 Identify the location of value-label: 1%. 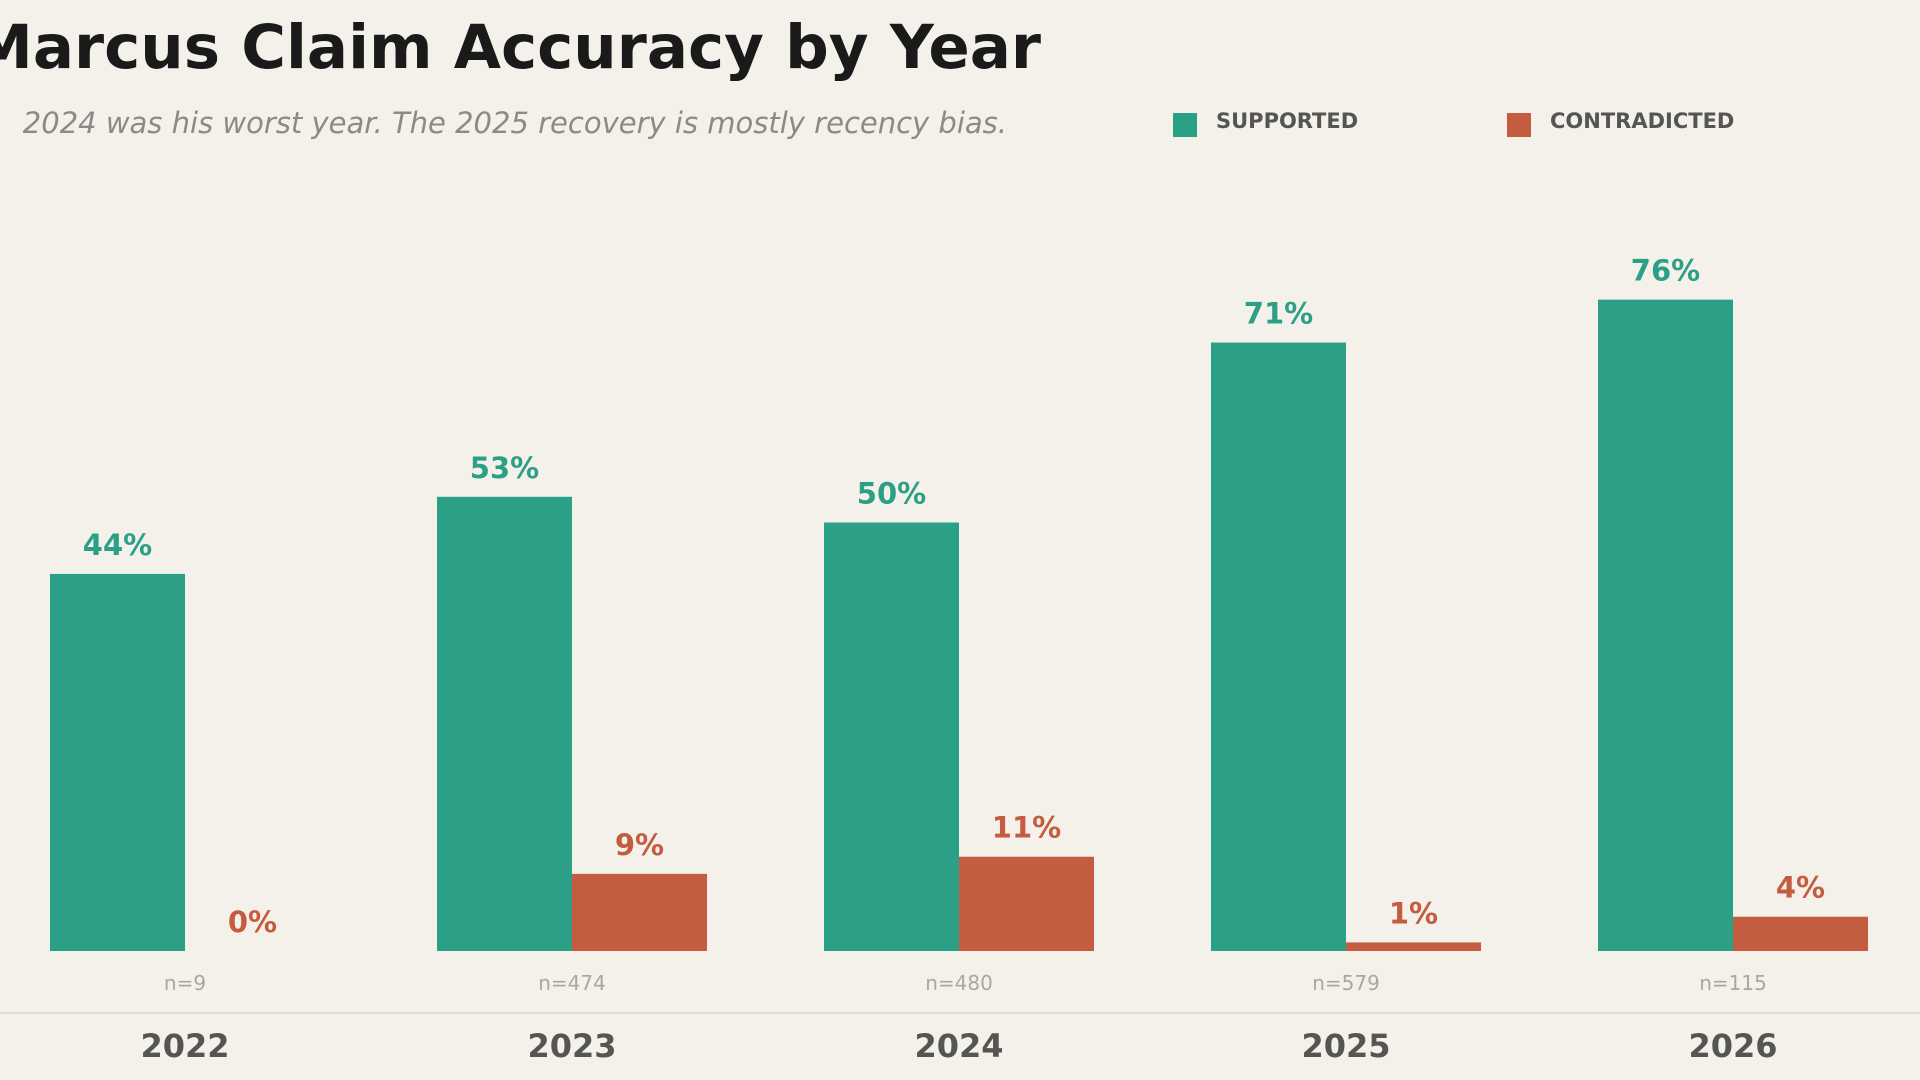
(1413, 913).